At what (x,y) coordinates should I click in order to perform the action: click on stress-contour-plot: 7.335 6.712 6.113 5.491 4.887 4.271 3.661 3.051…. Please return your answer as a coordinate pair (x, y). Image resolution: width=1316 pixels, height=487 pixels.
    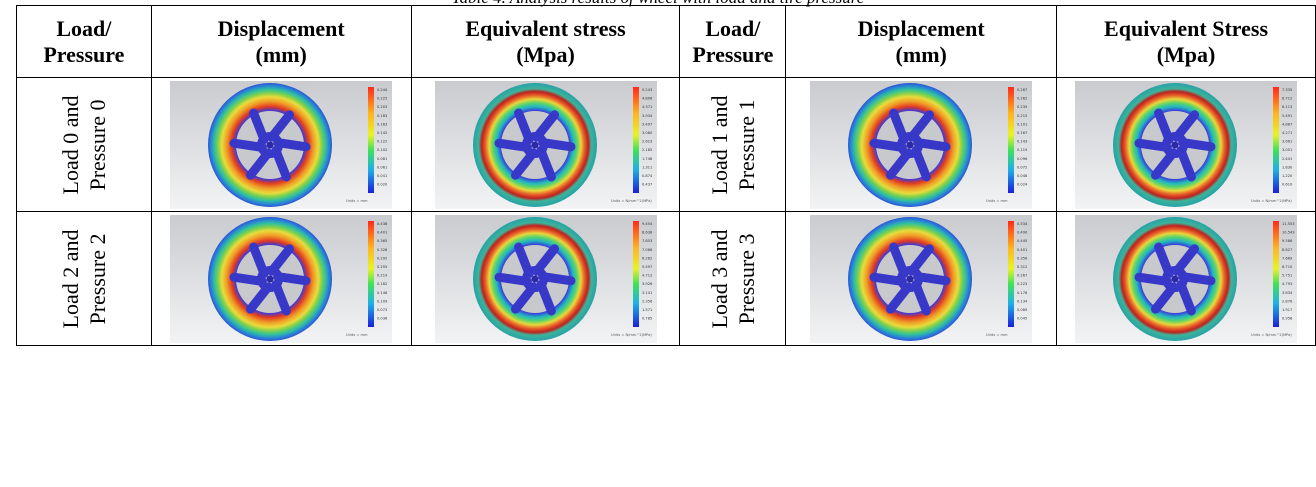
    Looking at the image, I should click on (1186, 144).